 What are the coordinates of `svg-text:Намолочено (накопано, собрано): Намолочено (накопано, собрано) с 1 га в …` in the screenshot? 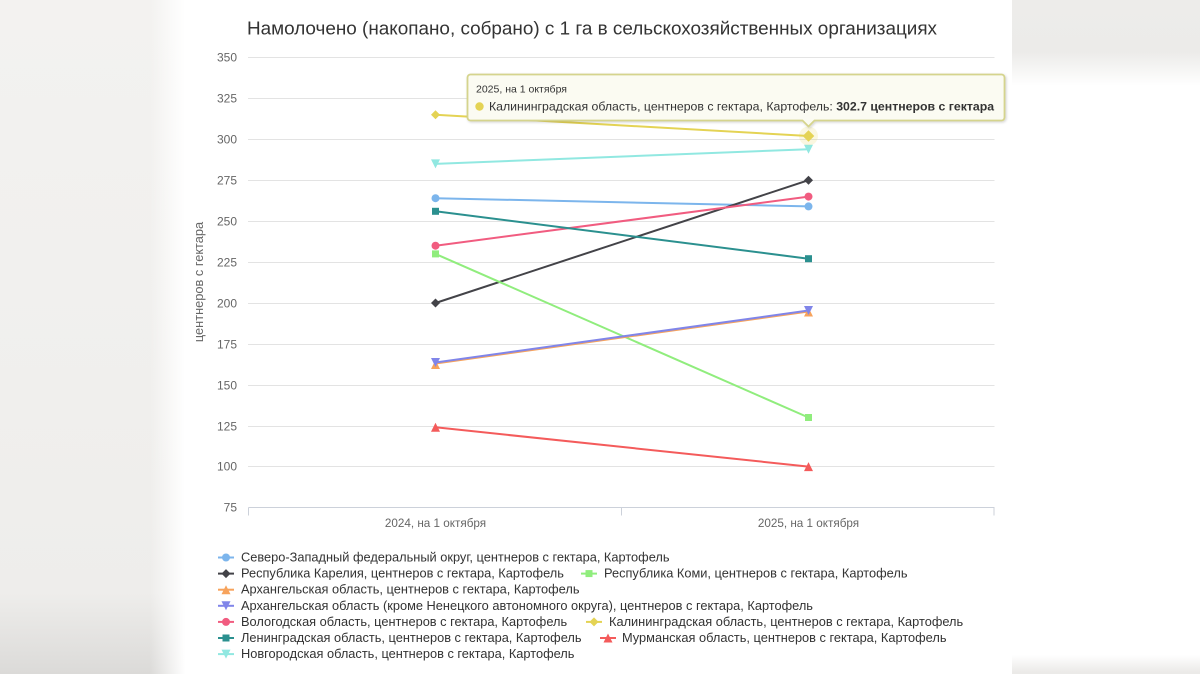 It's located at (592, 29).